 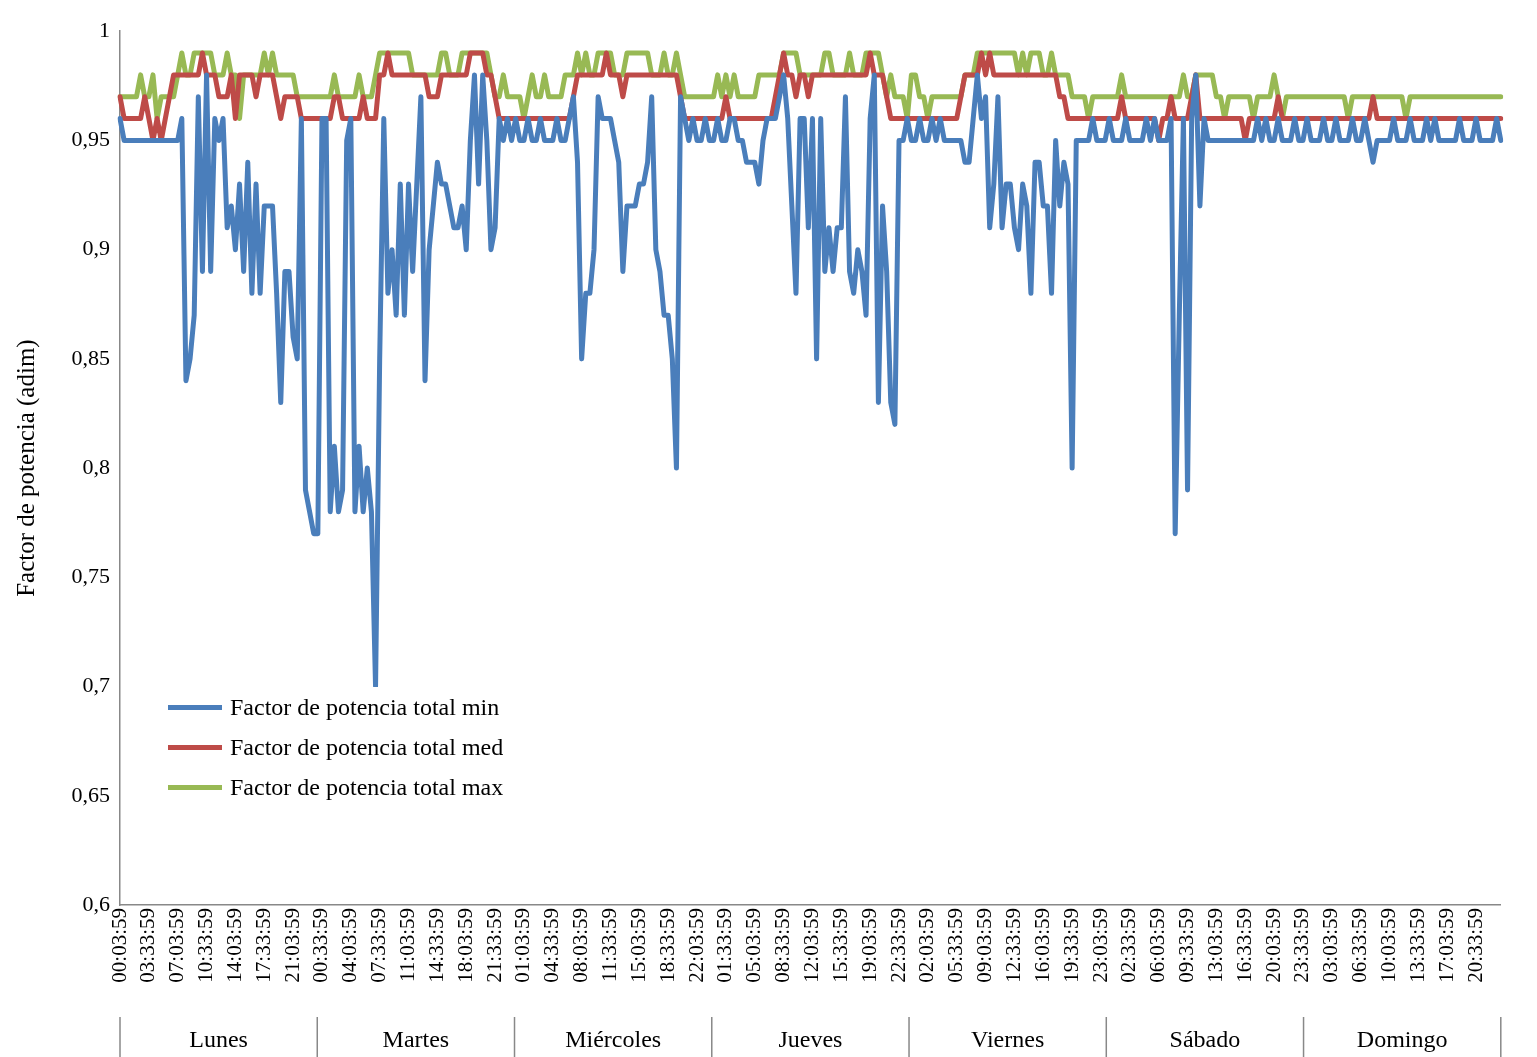 I want to click on x-tick-label: 15:33:59, so click(x=839, y=945).